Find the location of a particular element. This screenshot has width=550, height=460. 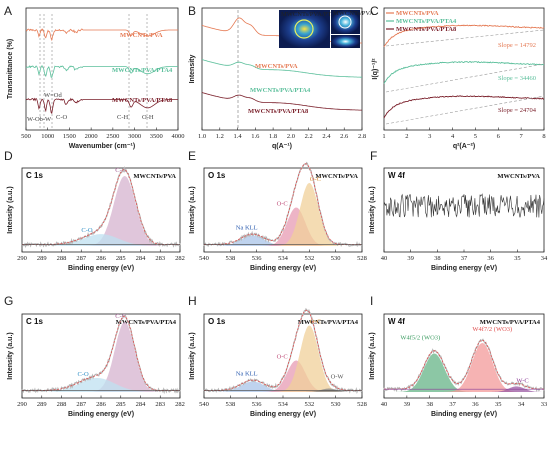

panel-label-a: A is located at coordinates (8, 11).